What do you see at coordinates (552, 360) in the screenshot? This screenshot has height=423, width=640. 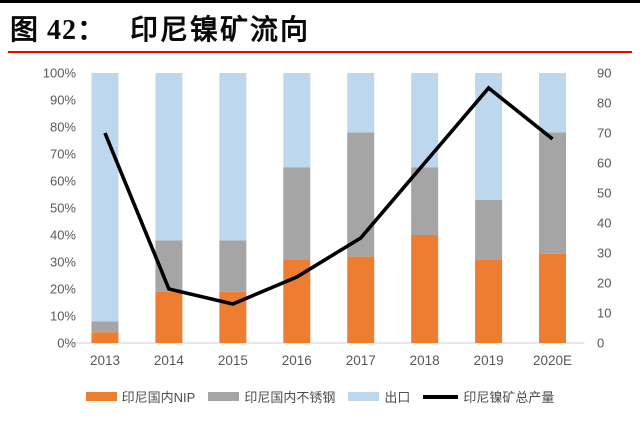 I see `x-axis-label: 2020E` at bounding box center [552, 360].